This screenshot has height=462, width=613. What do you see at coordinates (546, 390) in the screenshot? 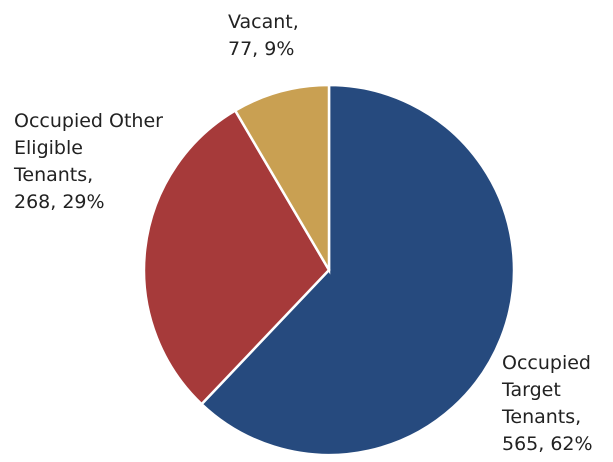
I see `category-label: Occupied Target Tenants,` at bounding box center [546, 390].